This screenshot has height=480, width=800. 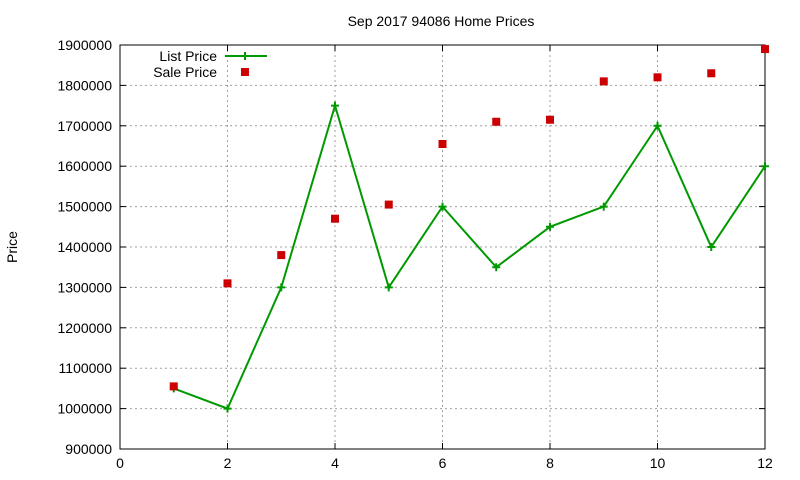 What do you see at coordinates (84, 85) in the screenshot?
I see `y-tick-label: 1800000` at bounding box center [84, 85].